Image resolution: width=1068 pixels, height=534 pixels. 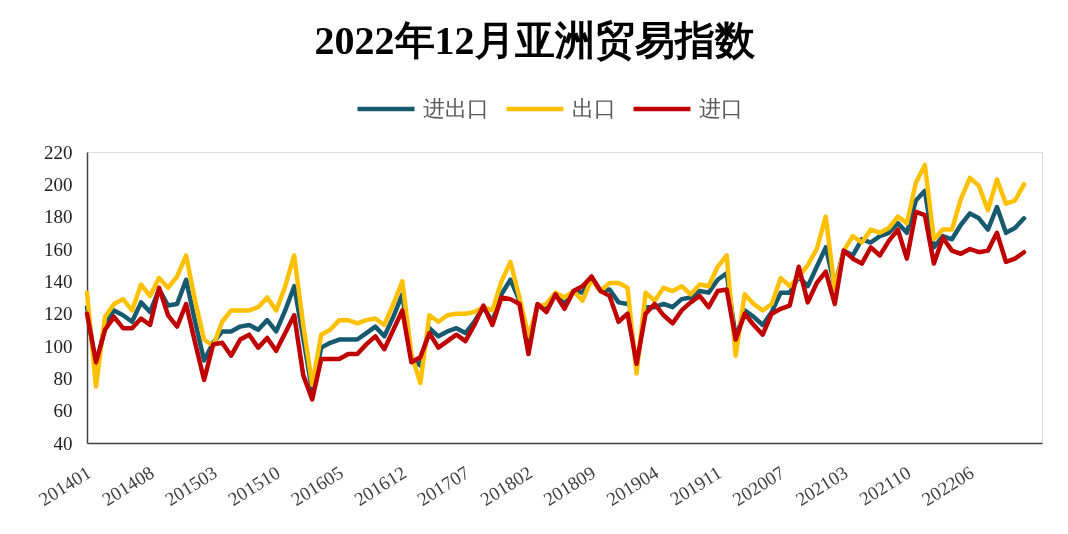 I want to click on y-tick-label: 80, so click(x=63, y=378).